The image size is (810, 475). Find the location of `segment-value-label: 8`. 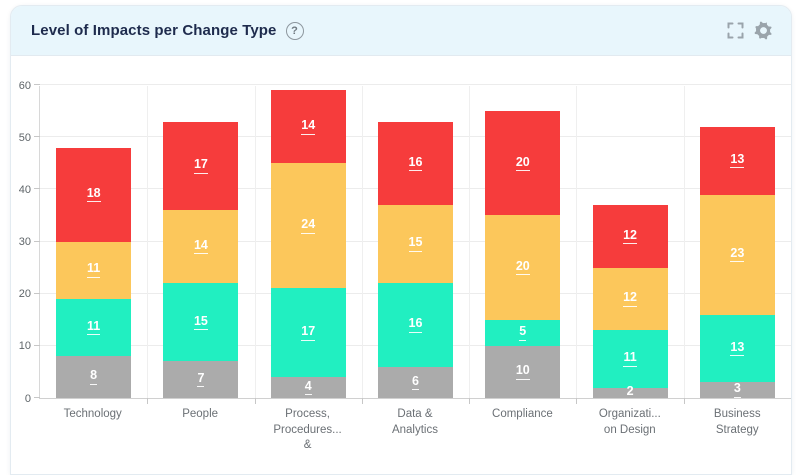

segment-value-label: 8 is located at coordinates (94, 377).